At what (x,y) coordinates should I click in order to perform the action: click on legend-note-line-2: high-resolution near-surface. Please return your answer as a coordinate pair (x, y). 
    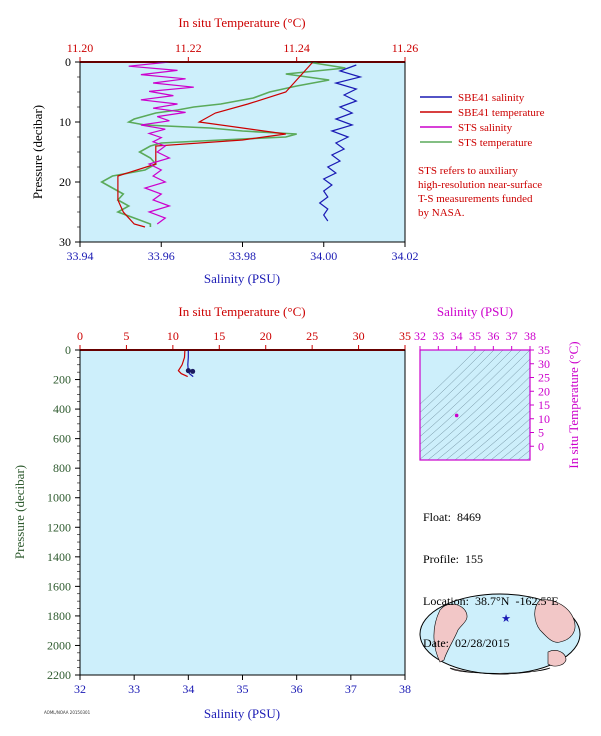
    Looking at the image, I should click on (480, 185).